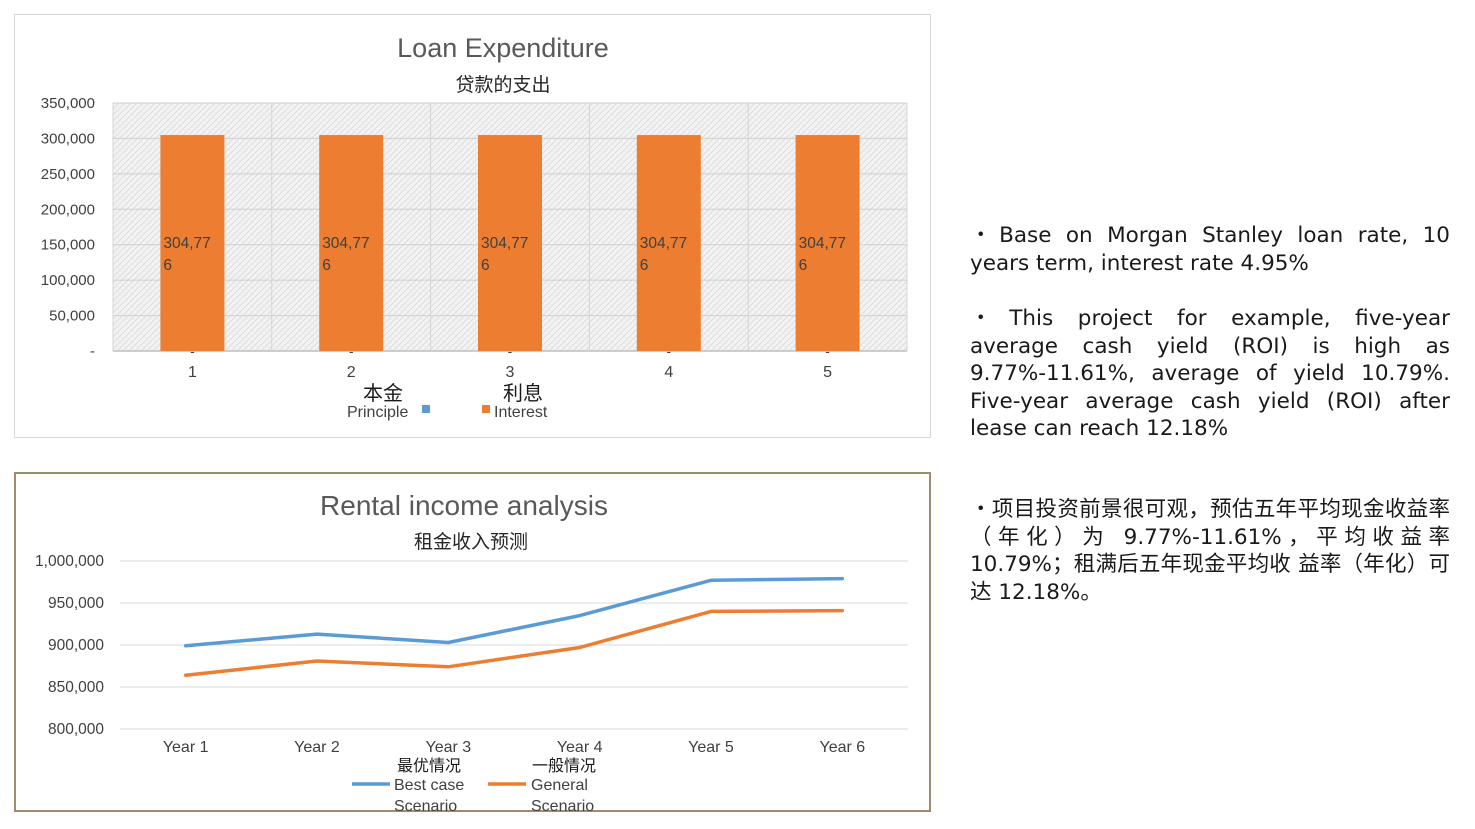 This screenshot has width=1475, height=829. What do you see at coordinates (68, 245) in the screenshot?
I see `y-tick-label: 150,000` at bounding box center [68, 245].